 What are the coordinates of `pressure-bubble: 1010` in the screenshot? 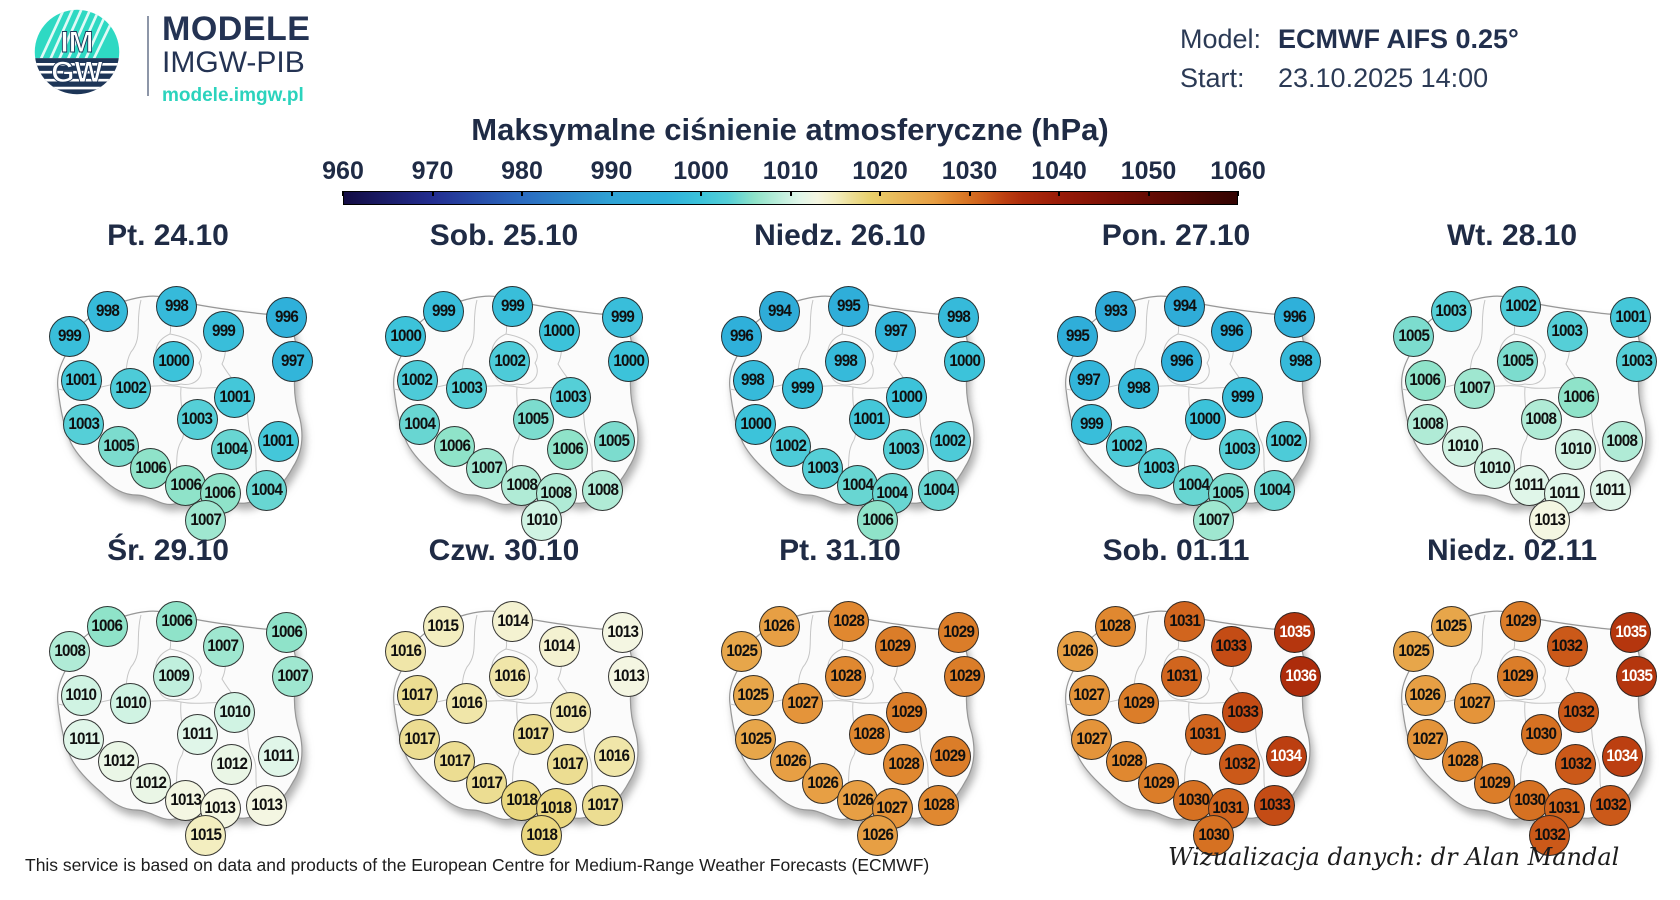 It's located at (235, 712).